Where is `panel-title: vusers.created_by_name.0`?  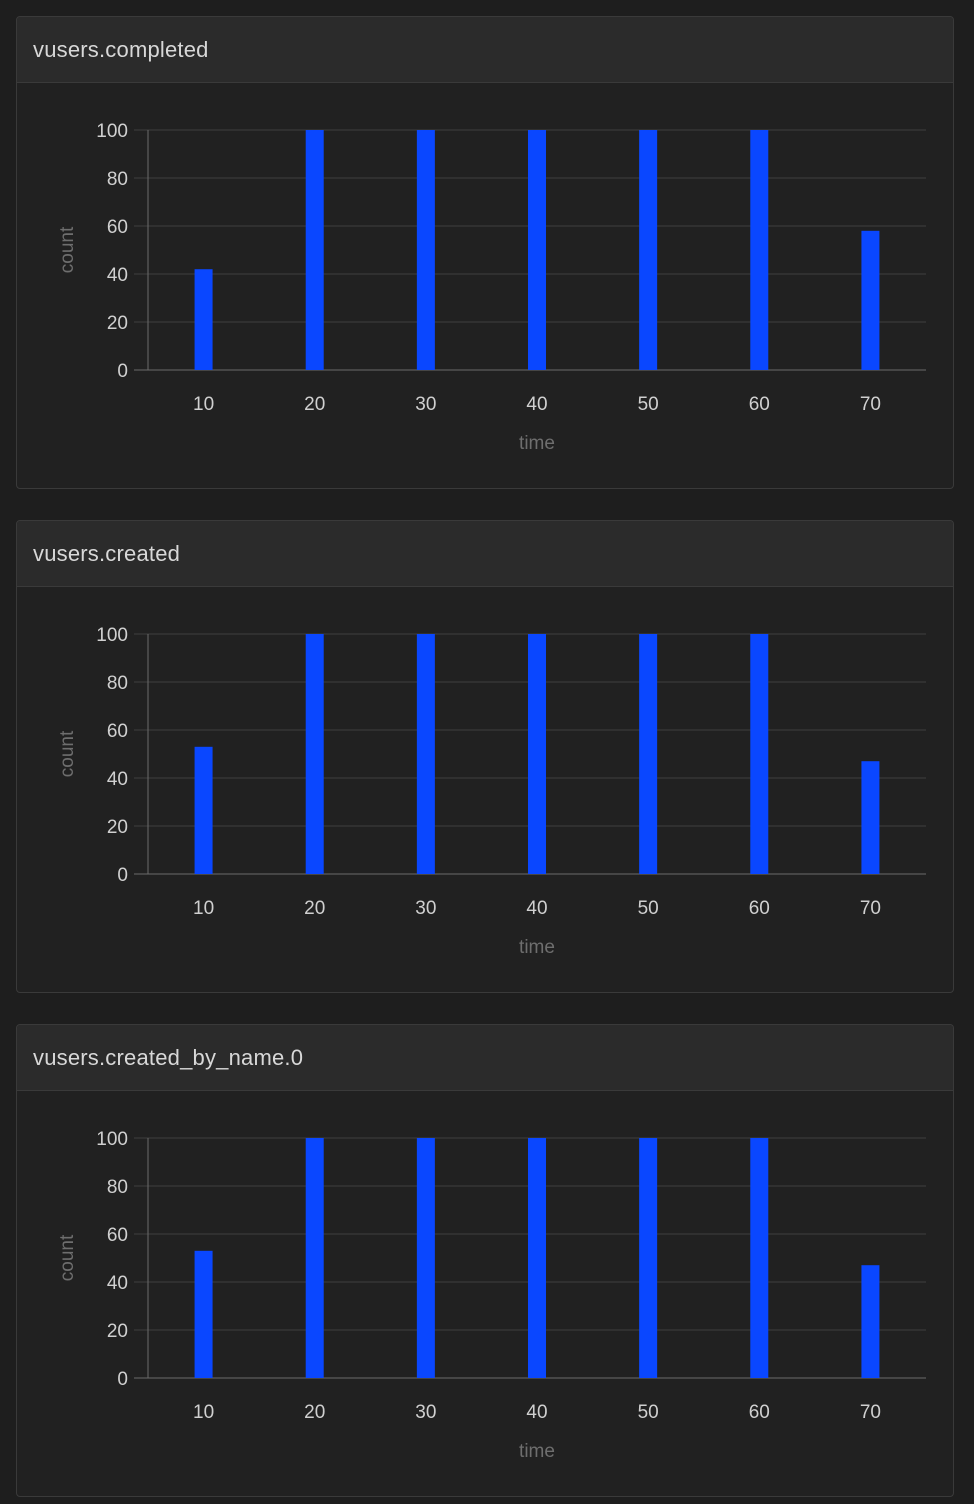 panel-title: vusers.created_by_name.0 is located at coordinates (485, 1058).